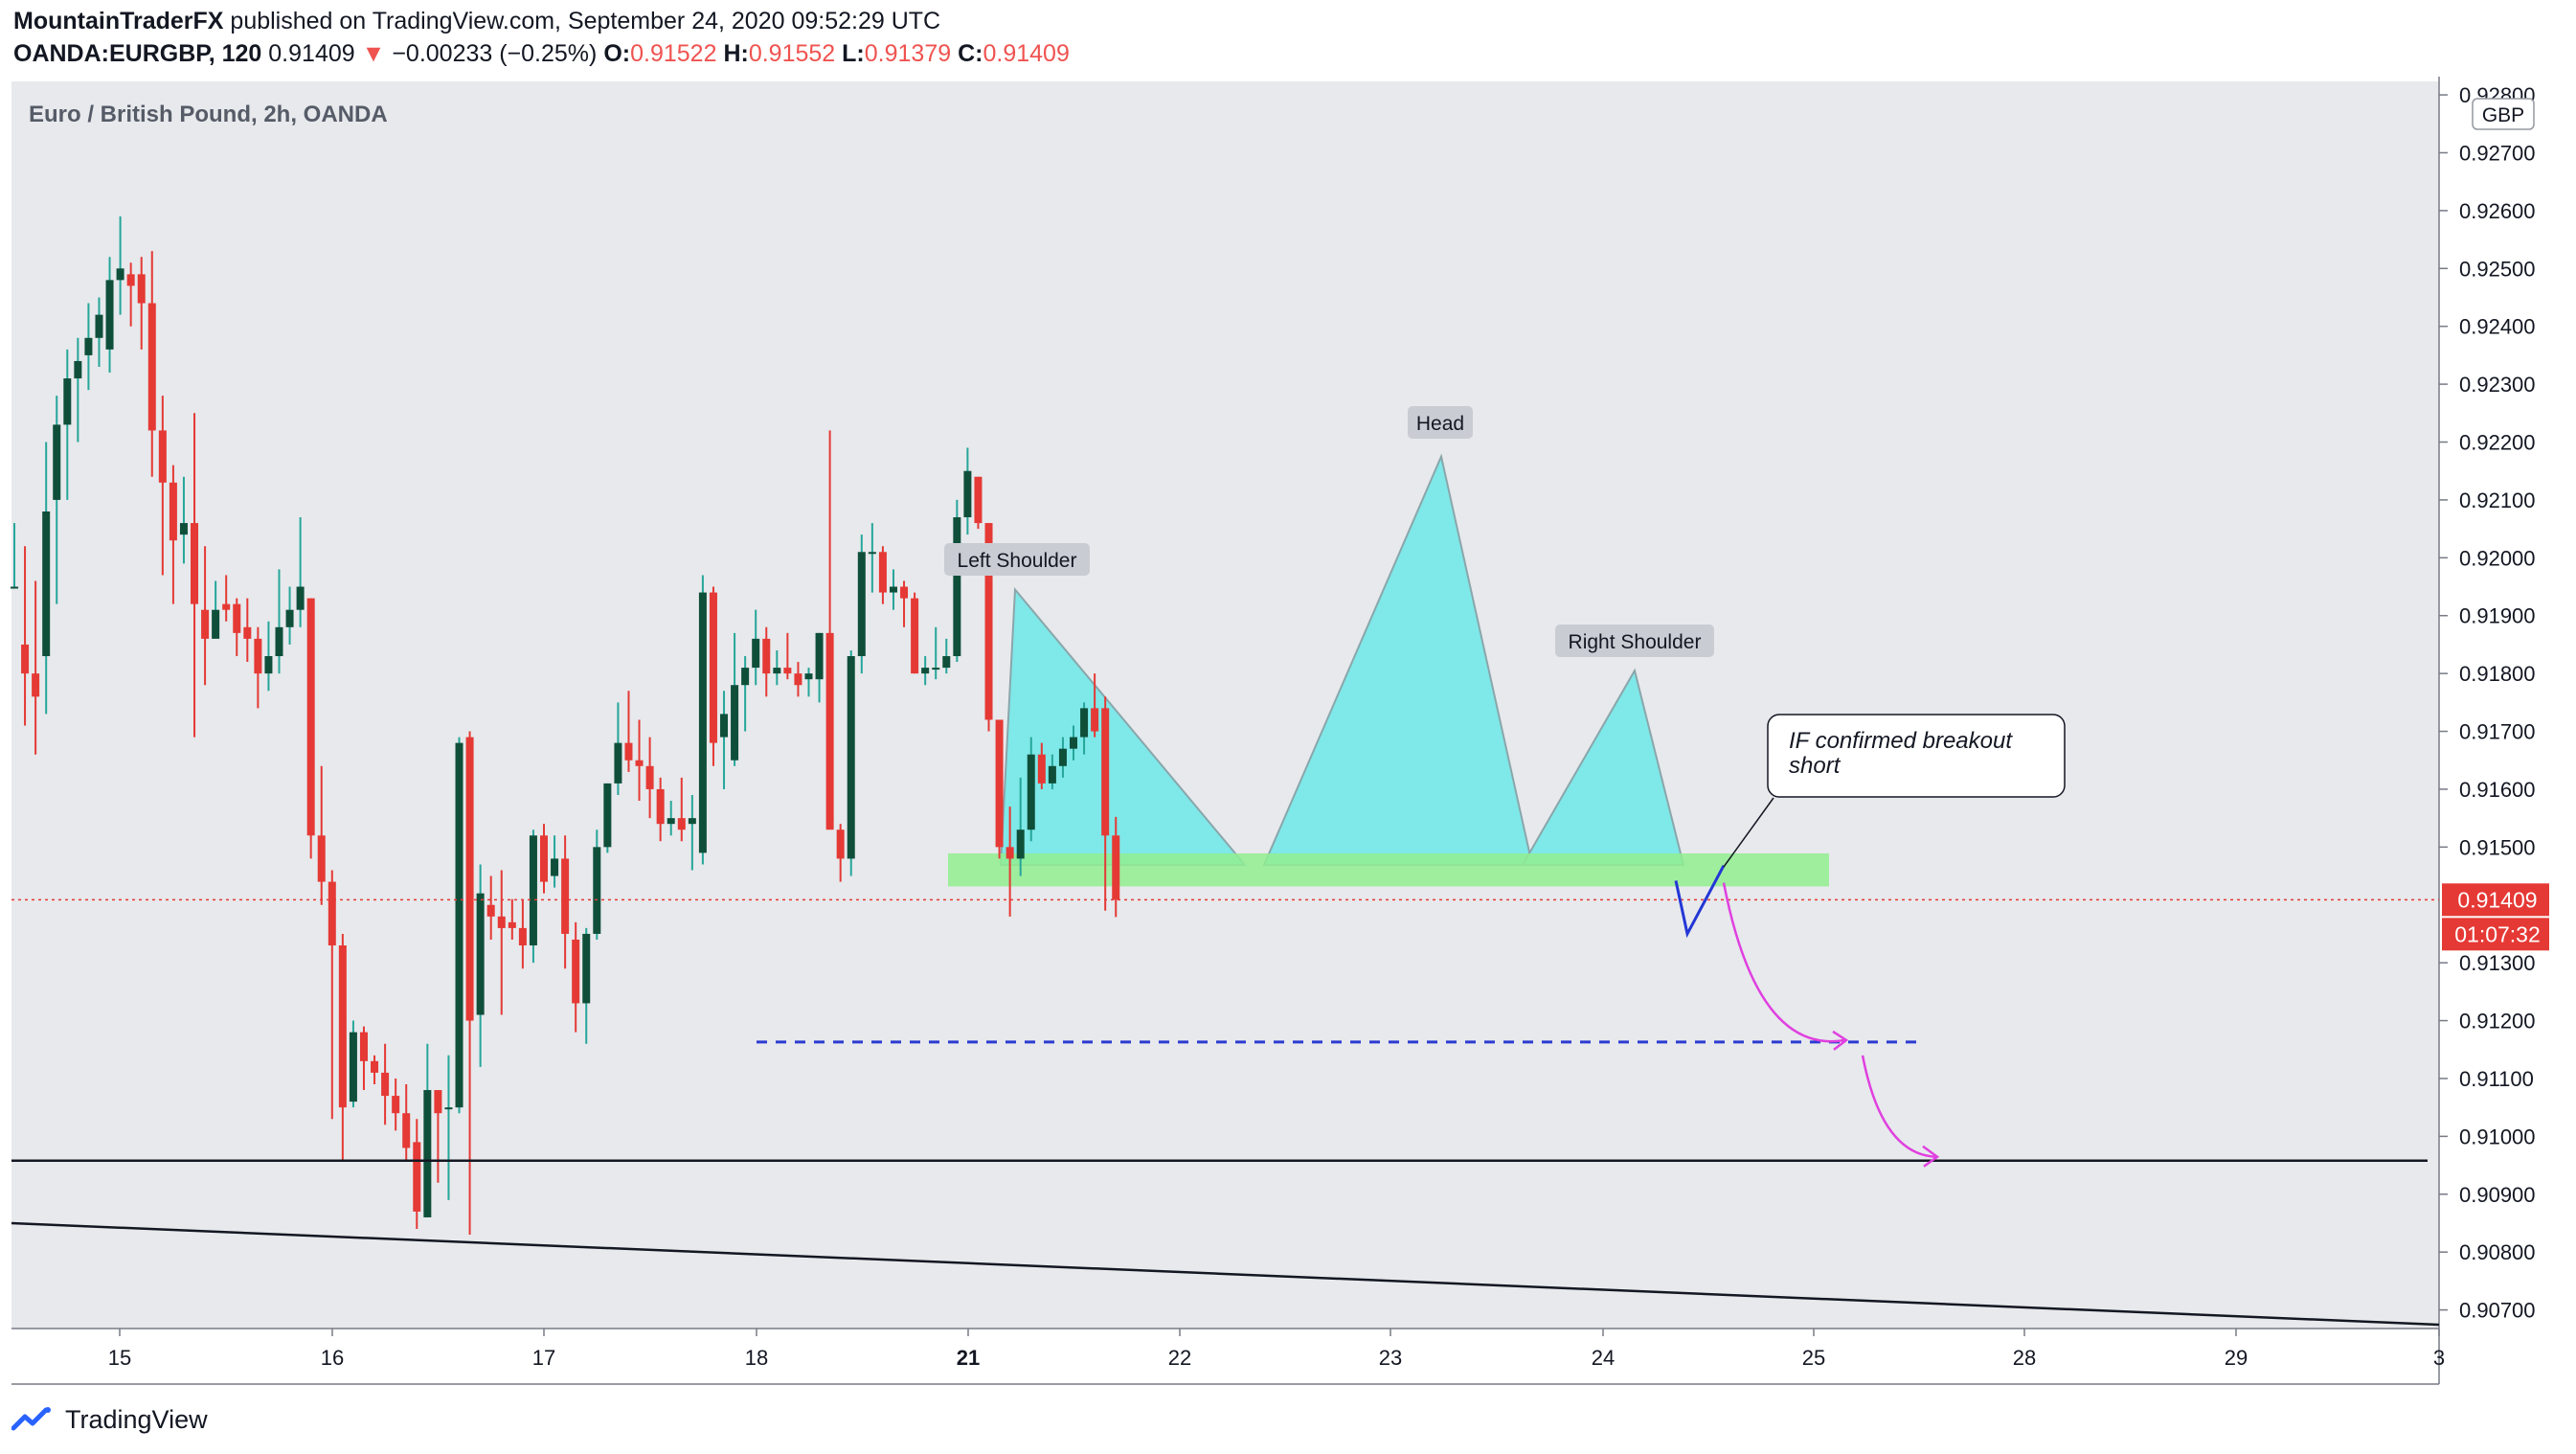 The width and height of the screenshot is (2576, 1454). Describe the element at coordinates (1440, 422) in the screenshot. I see `head-label: Head` at that location.